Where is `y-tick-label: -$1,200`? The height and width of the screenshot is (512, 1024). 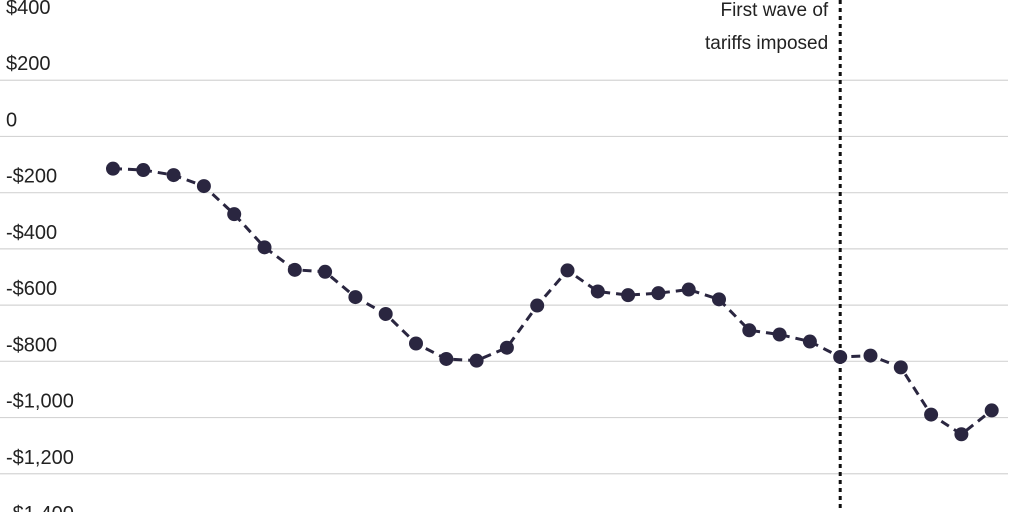
y-tick-label: -$1,200 is located at coordinates (40, 458).